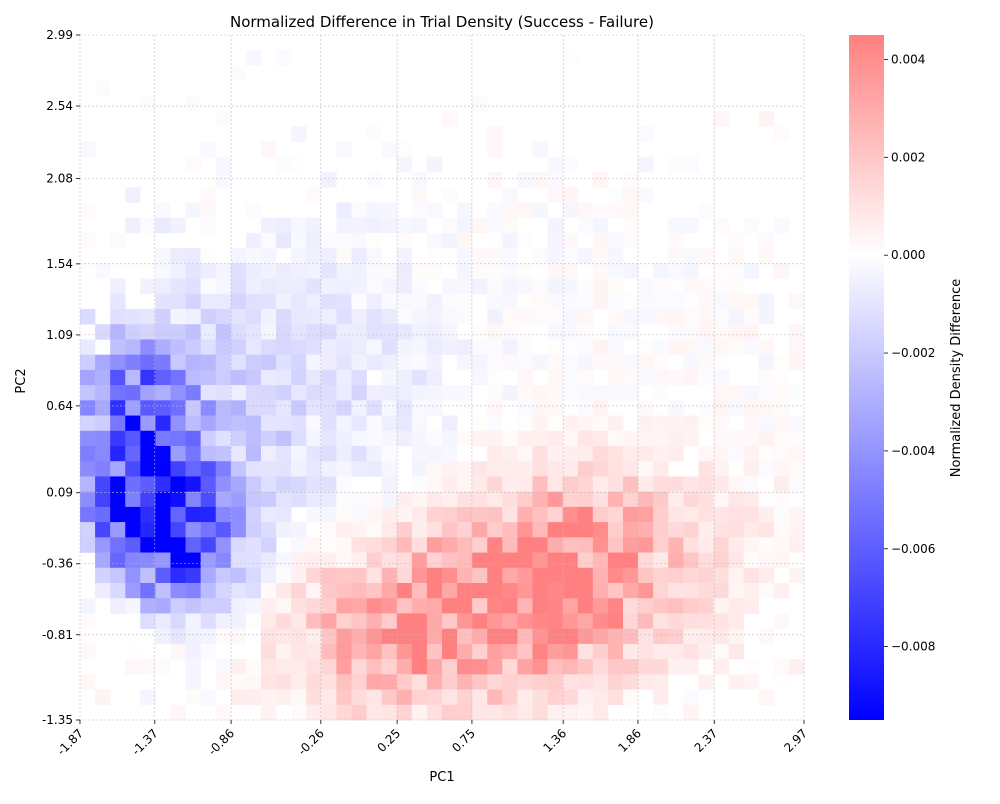  Describe the element at coordinates (59, 493) in the screenshot. I see `y-tick-label: 0.09` at that location.